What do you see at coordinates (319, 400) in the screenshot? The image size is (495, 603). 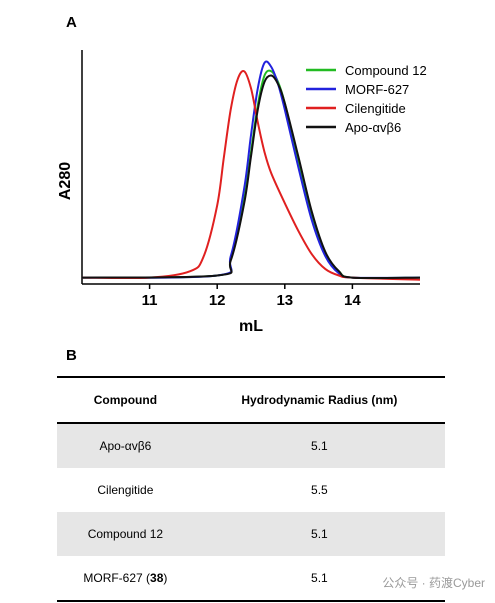 I see `header-radius: Hydrodynamic Radius (nm)` at bounding box center [319, 400].